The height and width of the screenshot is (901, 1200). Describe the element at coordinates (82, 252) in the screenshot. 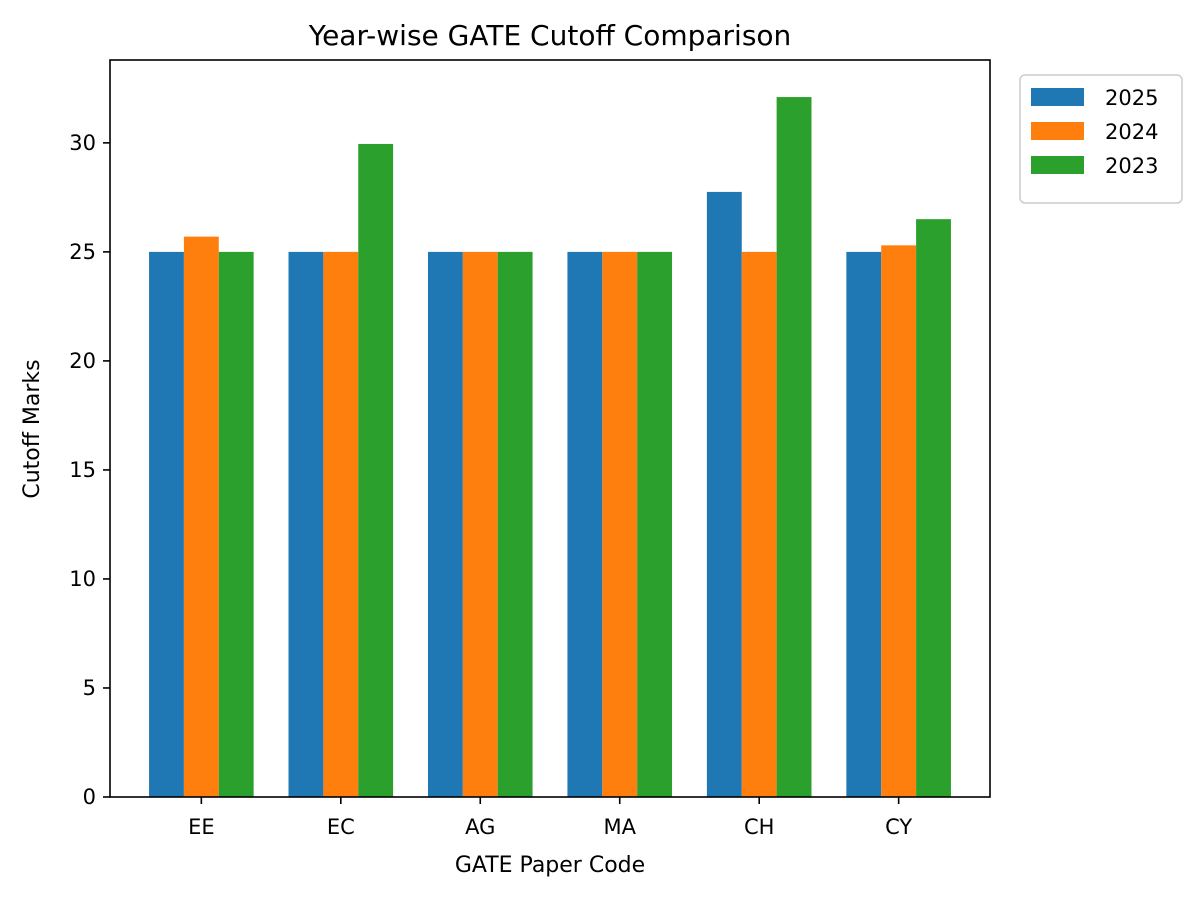

I see `y-tick-label: 25` at that location.